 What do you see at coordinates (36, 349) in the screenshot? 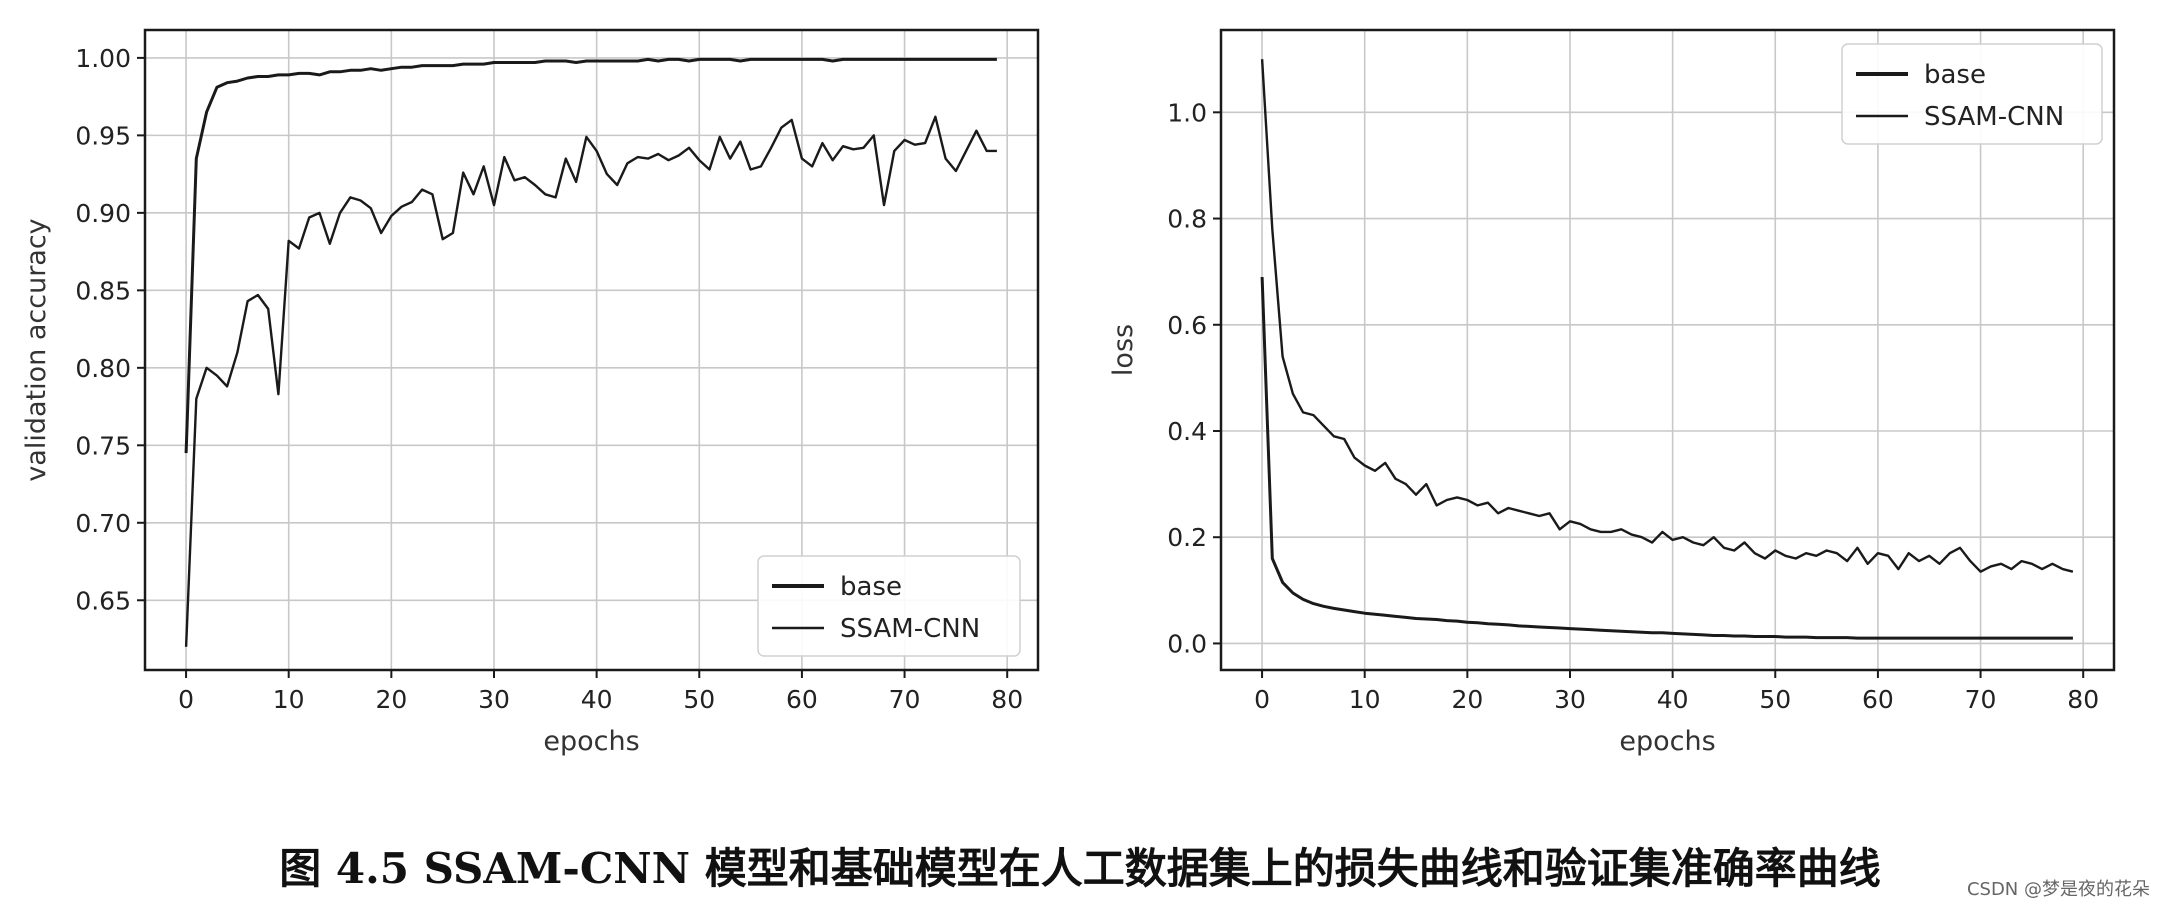
I see `accuracy-y-axis-label: validation accuracy` at bounding box center [36, 349].